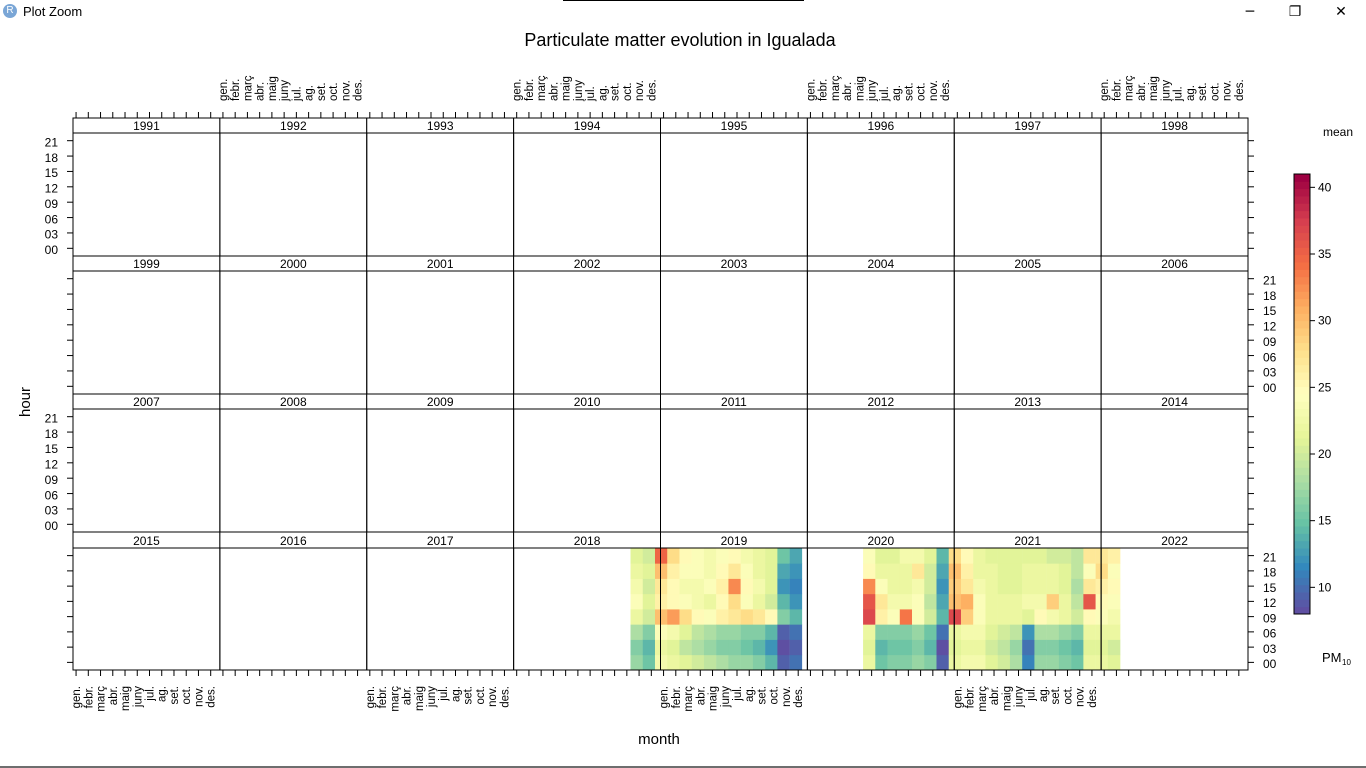 Image resolution: width=1366 pixels, height=768 pixels. Describe the element at coordinates (1007, 698) in the screenshot. I see `bottom-month-label: maig` at that location.